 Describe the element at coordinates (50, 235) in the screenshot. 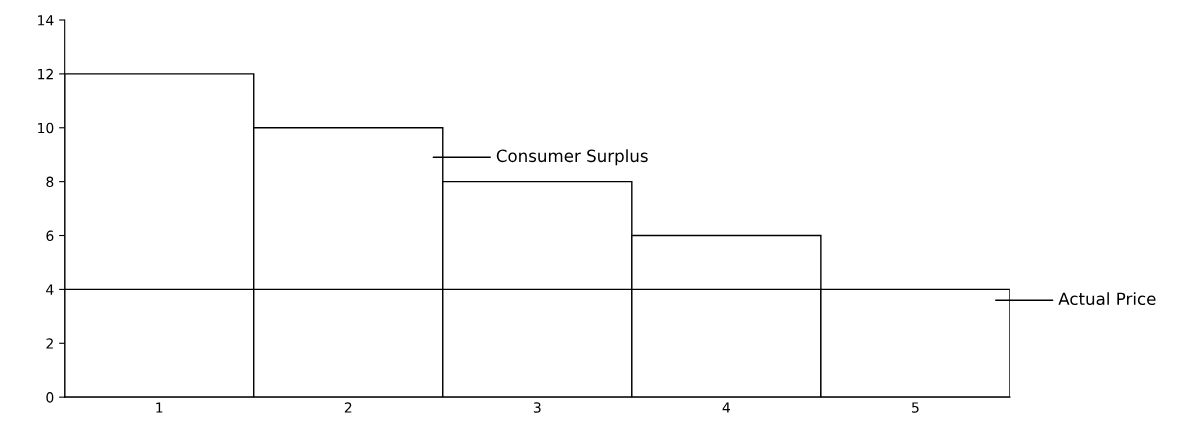

I see `y-tick-label: 6` at that location.